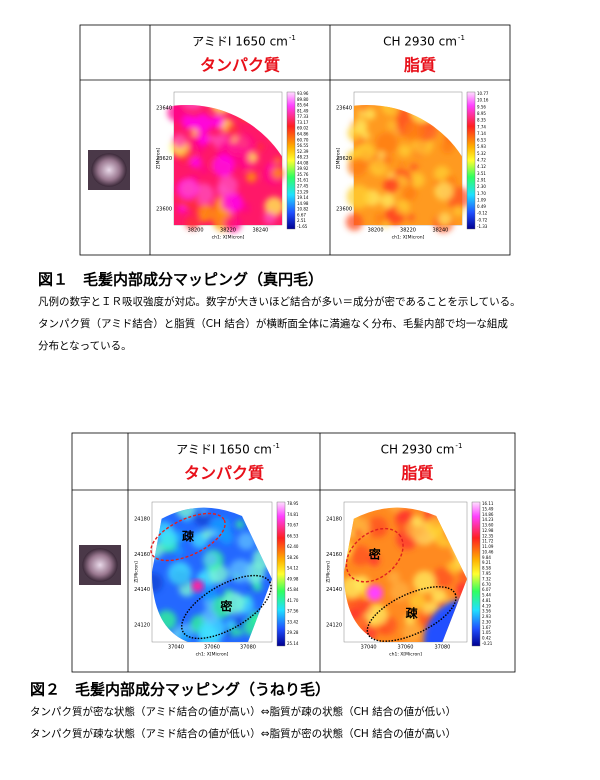  What do you see at coordinates (302, 226) in the screenshot?
I see `legend-label: -1.65` at bounding box center [302, 226].